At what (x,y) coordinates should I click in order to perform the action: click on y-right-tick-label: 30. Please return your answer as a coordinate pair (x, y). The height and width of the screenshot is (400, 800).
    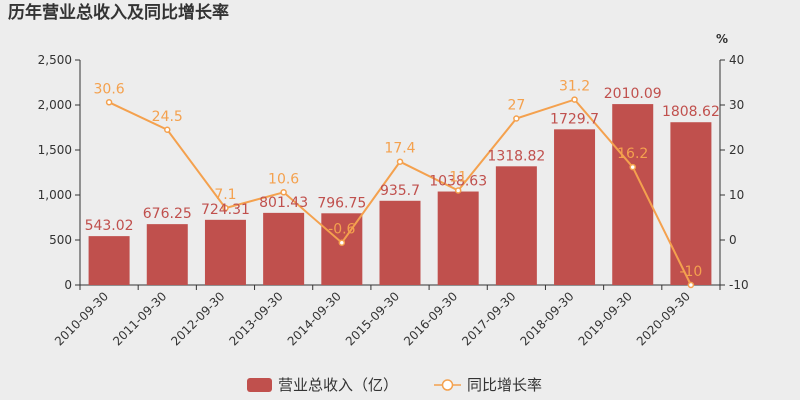
    Looking at the image, I should click on (736, 105).